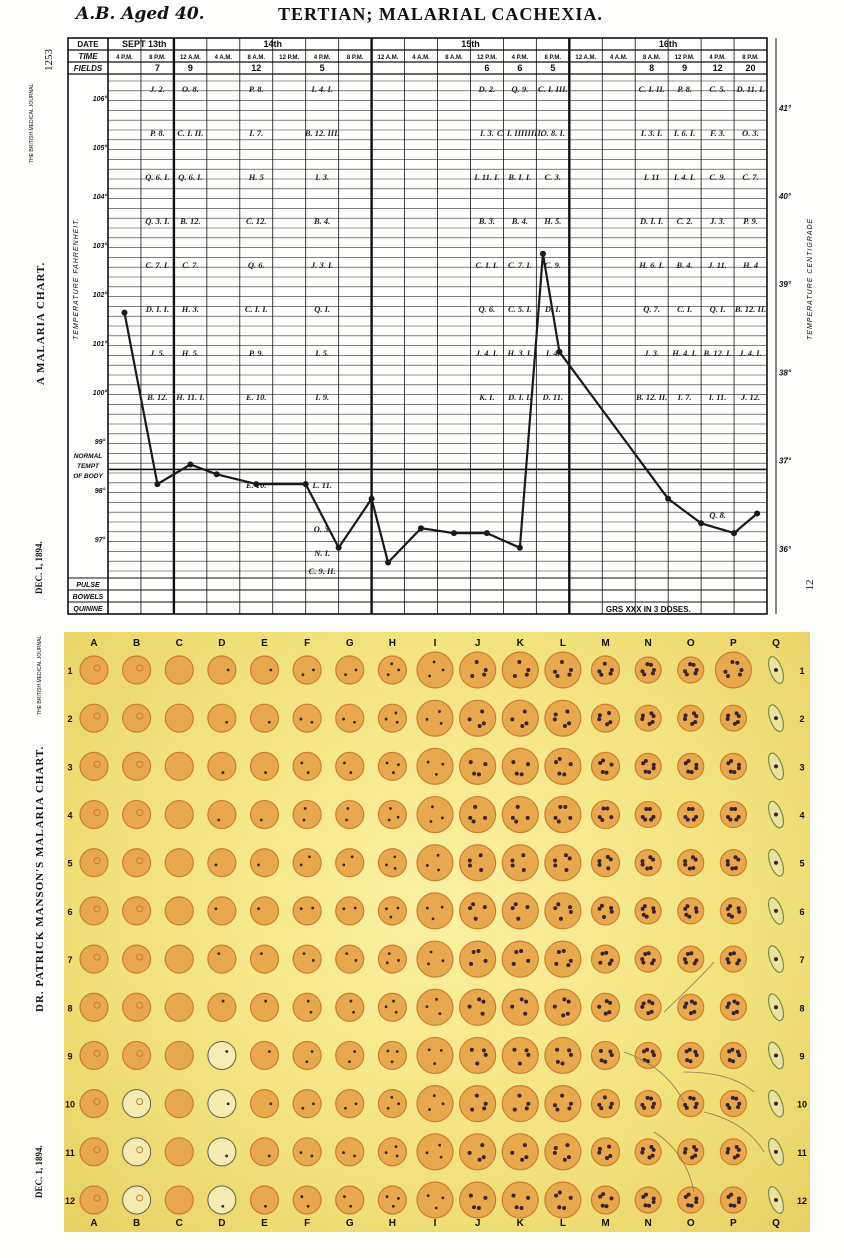  I want to click on plate-row-label: 11, so click(70, 1153).